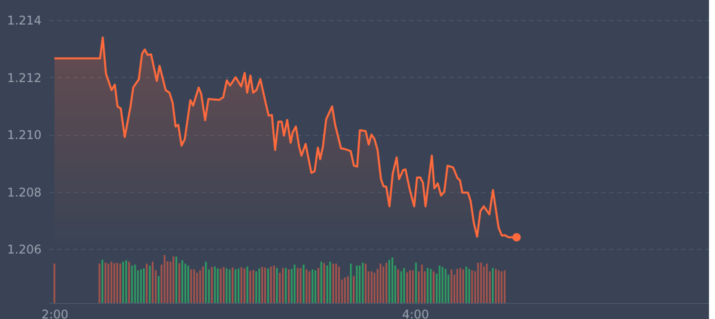 The width and height of the screenshot is (715, 319). Describe the element at coordinates (54, 313) in the screenshot. I see `x-tick-label: 2:00` at that location.